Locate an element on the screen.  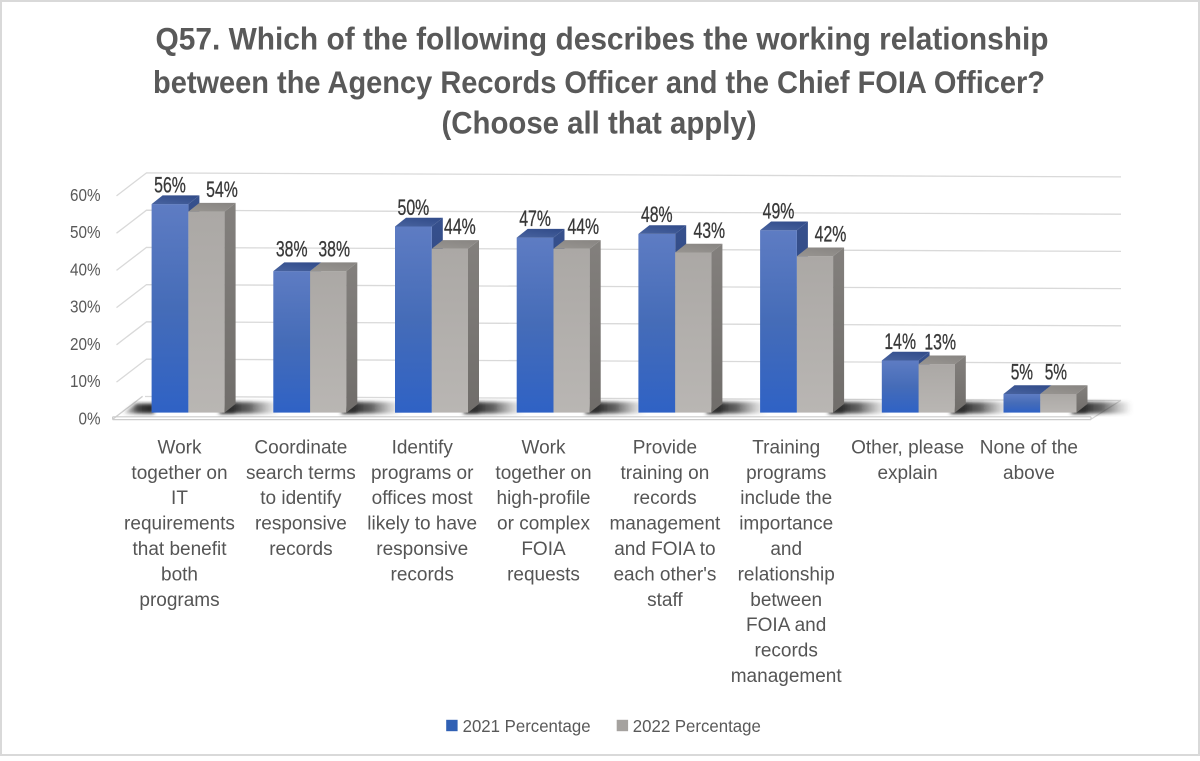
svg-text: IT is located at coordinates (179, 498).